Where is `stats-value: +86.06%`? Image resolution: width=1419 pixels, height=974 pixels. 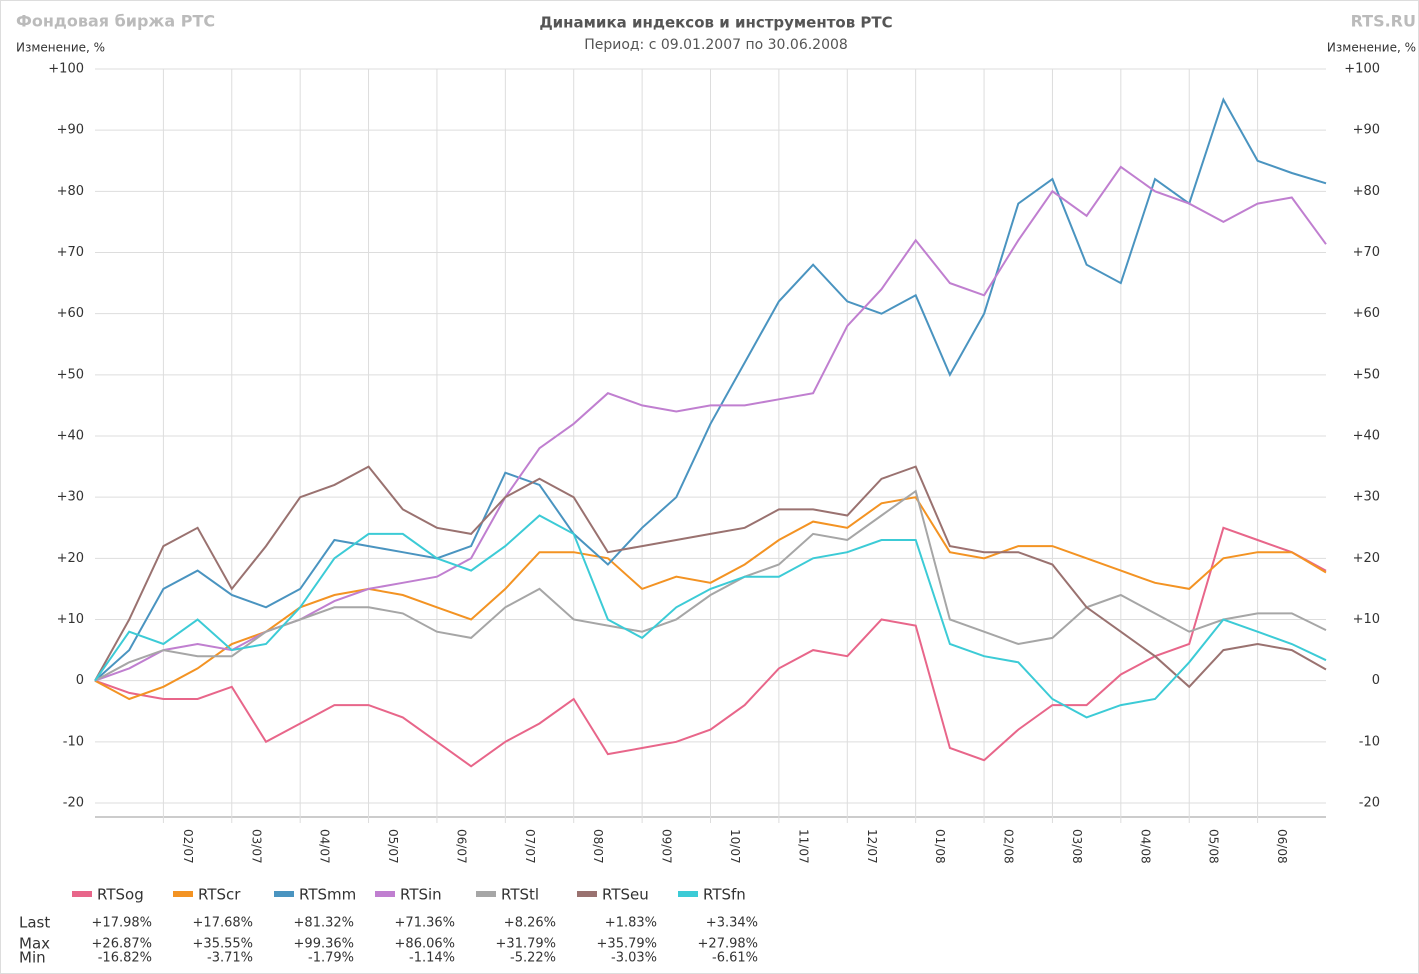 stats-value: +86.06% is located at coordinates (425, 944).